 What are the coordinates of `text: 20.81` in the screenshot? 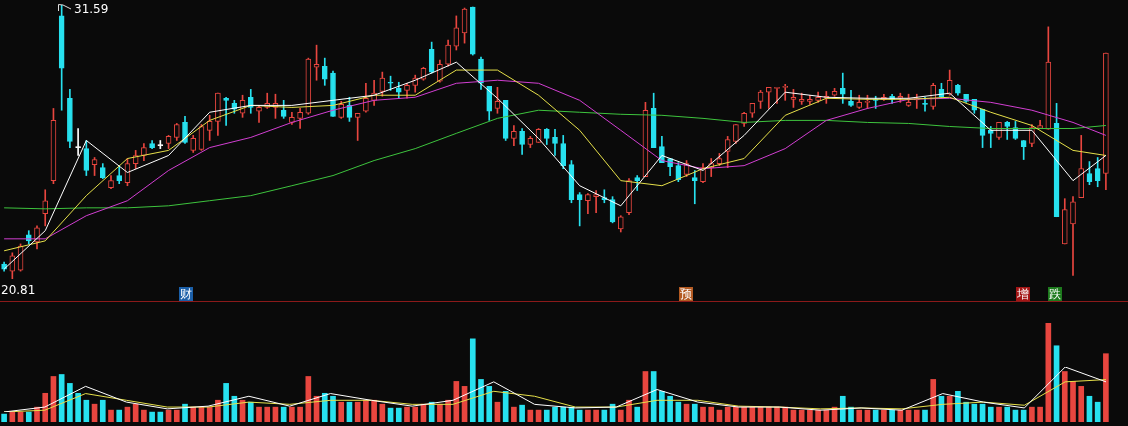 It's located at (18, 290).